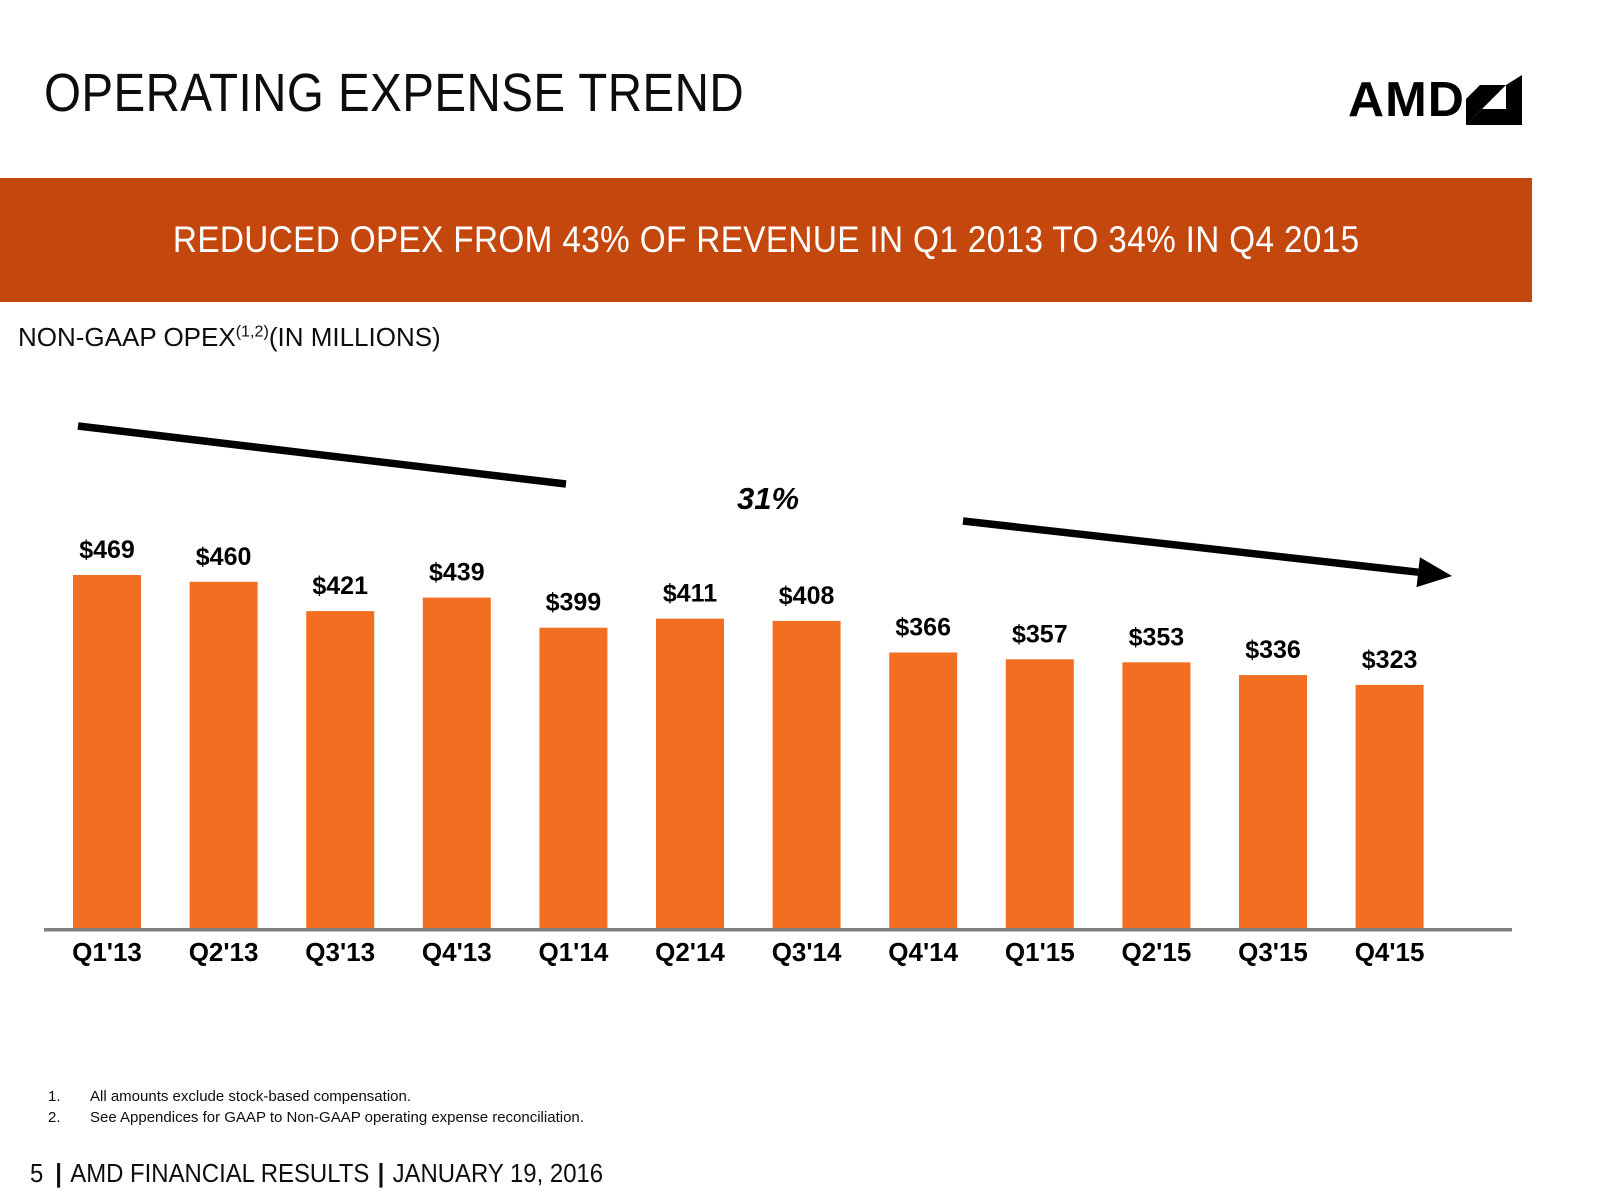 The height and width of the screenshot is (1200, 1600). I want to click on bar-value-label: $460, so click(224, 557).